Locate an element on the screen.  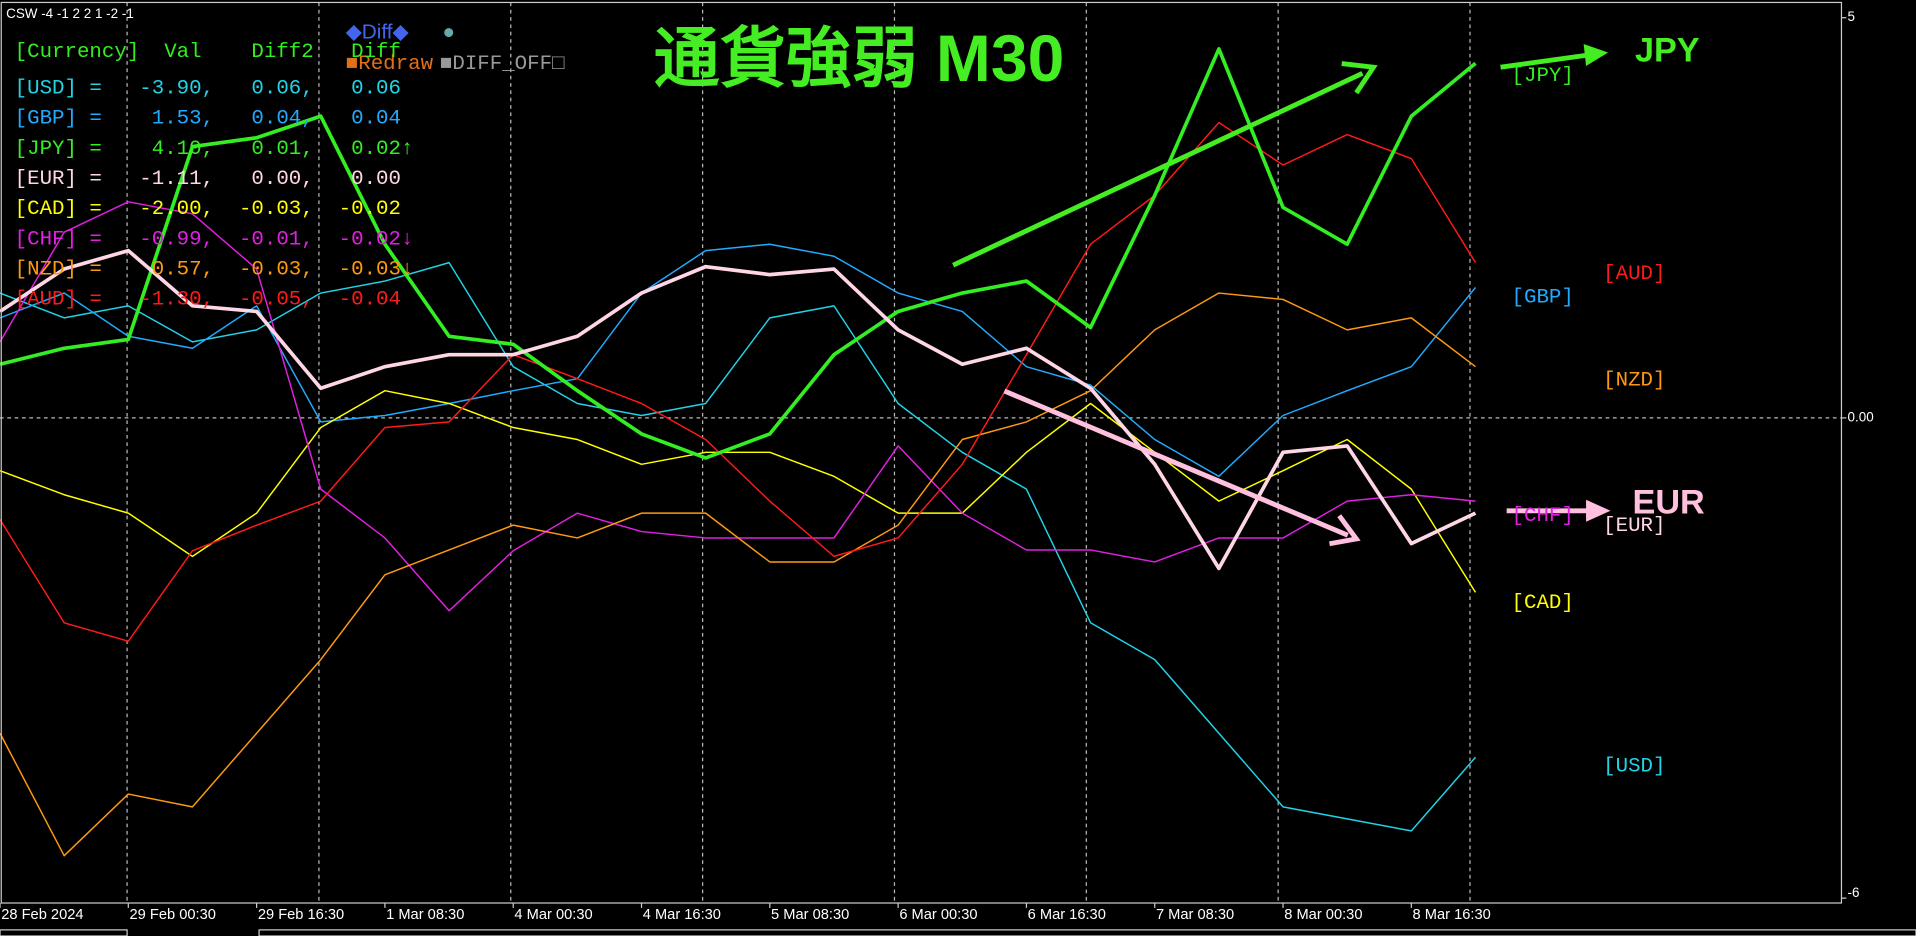
y-tick-label: 5 is located at coordinates (1851, 16).